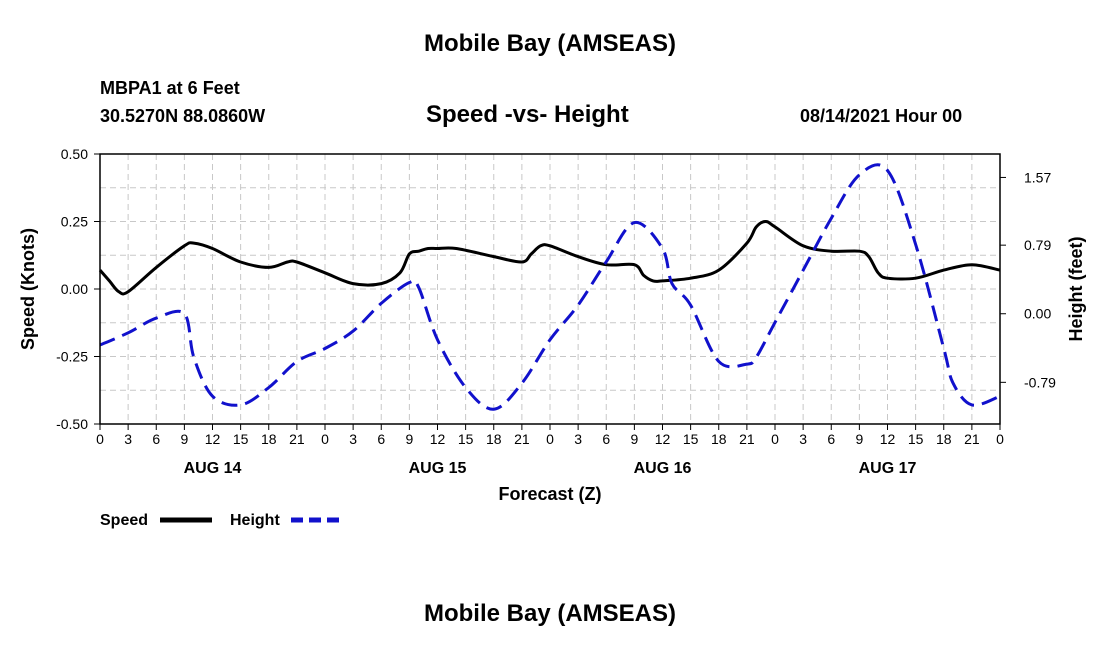  What do you see at coordinates (74, 289) in the screenshot?
I see `y-tick-label: 0.00` at bounding box center [74, 289].